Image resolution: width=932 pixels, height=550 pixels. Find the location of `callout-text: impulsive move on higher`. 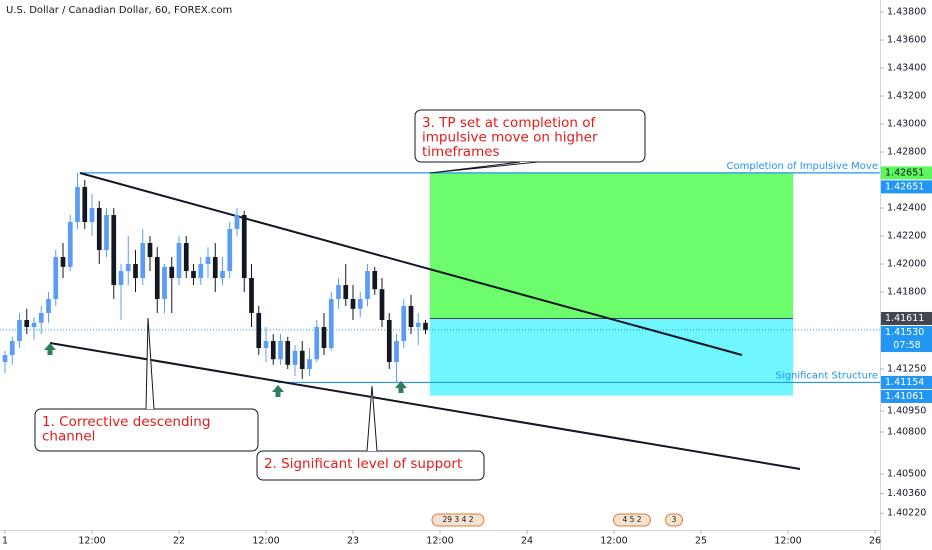

callout-text: impulsive move on higher is located at coordinates (510, 138).